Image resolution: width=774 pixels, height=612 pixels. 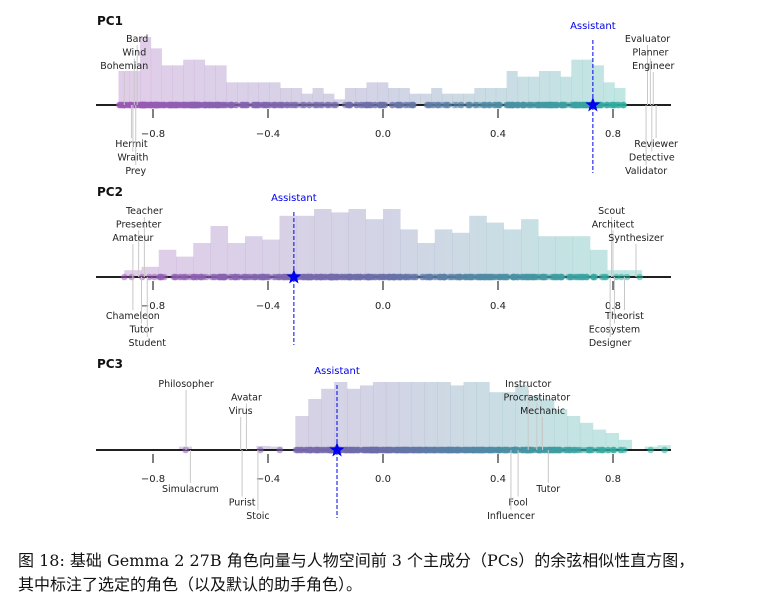 I want to click on assistant-label: Assistant, so click(x=294, y=198).